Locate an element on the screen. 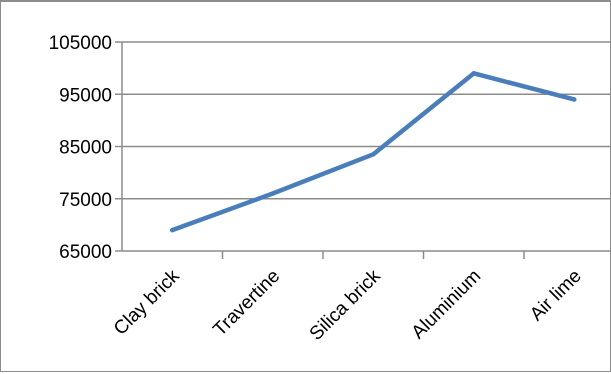 Image resolution: width=611 pixels, height=374 pixels. y-tick-label: 105000 is located at coordinates (80, 43).